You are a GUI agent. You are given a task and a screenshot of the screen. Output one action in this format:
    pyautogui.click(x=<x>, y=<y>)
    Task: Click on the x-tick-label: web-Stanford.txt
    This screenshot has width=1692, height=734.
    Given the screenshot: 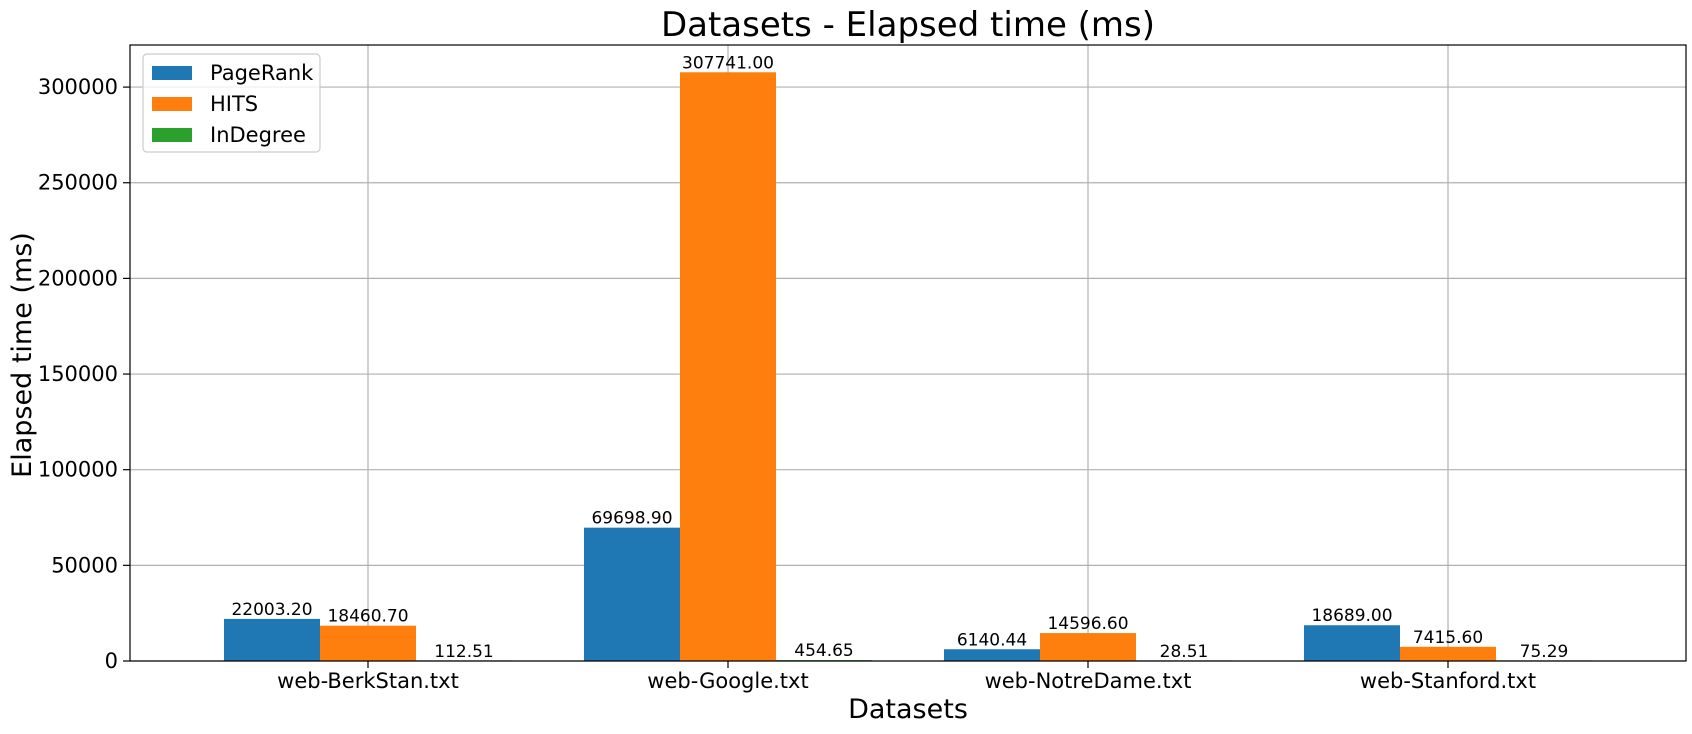 What is the action you would take?
    pyautogui.click(x=1448, y=681)
    